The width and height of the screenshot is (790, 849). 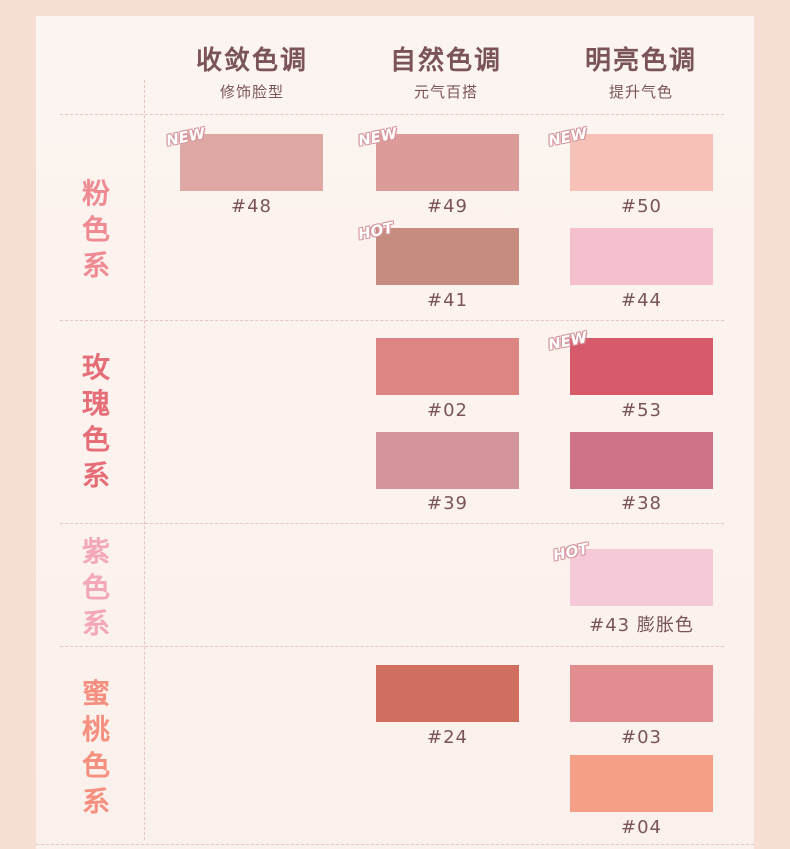 What do you see at coordinates (447, 410) in the screenshot?
I see `swatch-code: #02` at bounding box center [447, 410].